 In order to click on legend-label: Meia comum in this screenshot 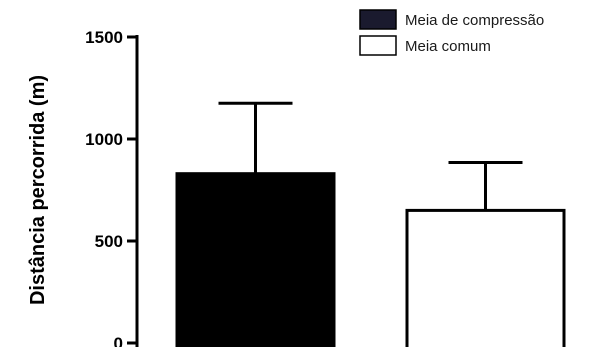, I will do `click(448, 46)`.